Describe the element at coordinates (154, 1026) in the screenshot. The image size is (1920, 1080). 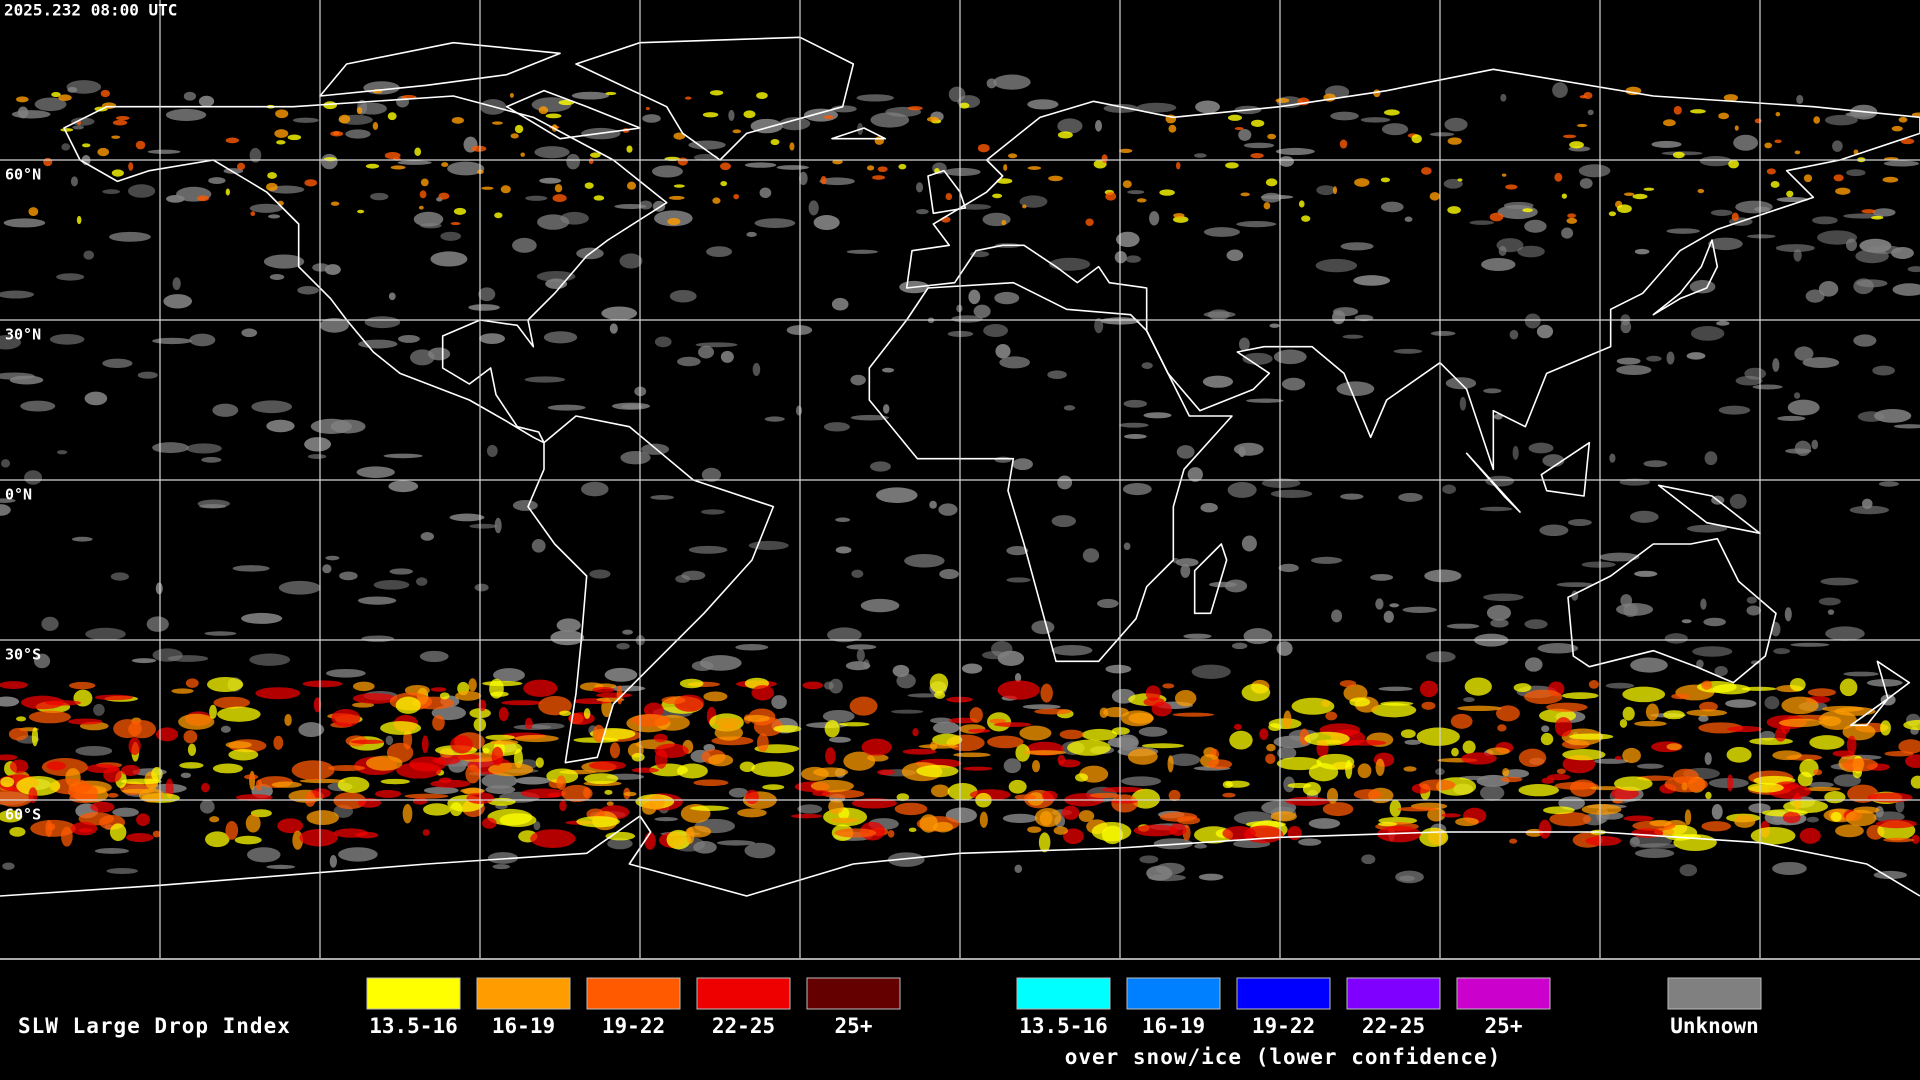
I see `legend-title: SLW Large Drop Index` at that location.